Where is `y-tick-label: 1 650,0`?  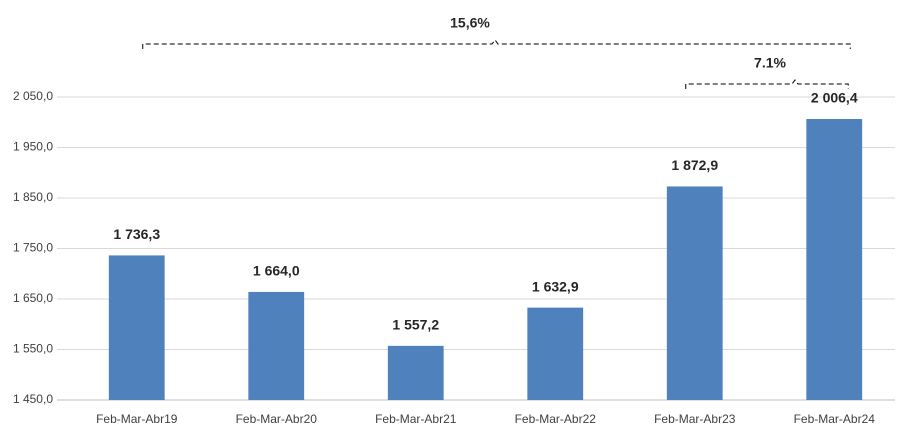 y-tick-label: 1 650,0 is located at coordinates (33, 298).